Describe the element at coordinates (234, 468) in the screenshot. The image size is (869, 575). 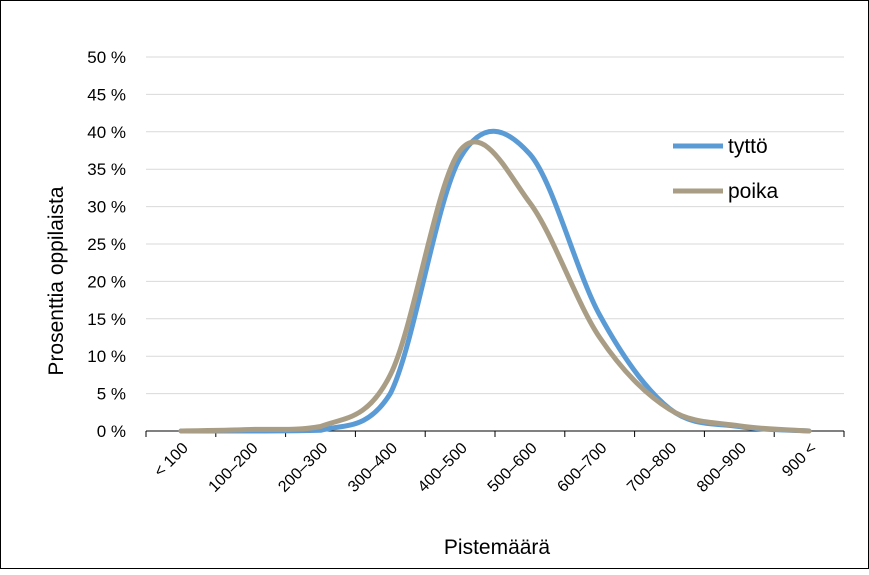
I see `x-tick-label: 100–200` at that location.